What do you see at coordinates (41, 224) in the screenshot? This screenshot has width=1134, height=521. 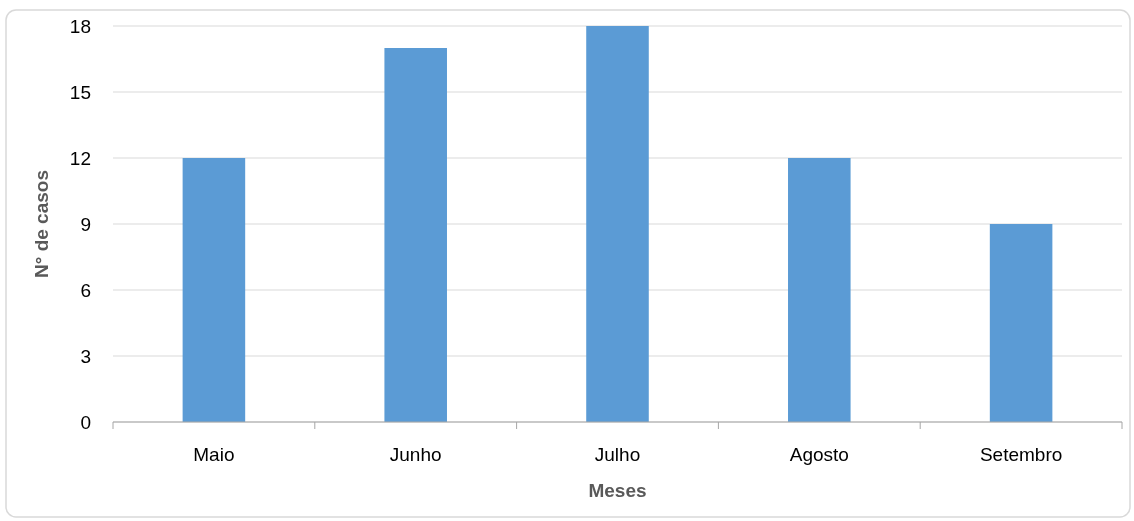 I see `y-axis-title: N° de casos` at bounding box center [41, 224].